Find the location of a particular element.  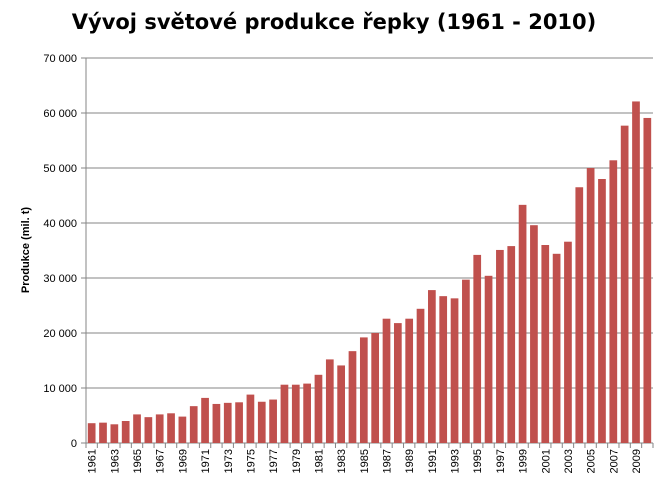

x-tick-label: 2009 is located at coordinates (637, 461).